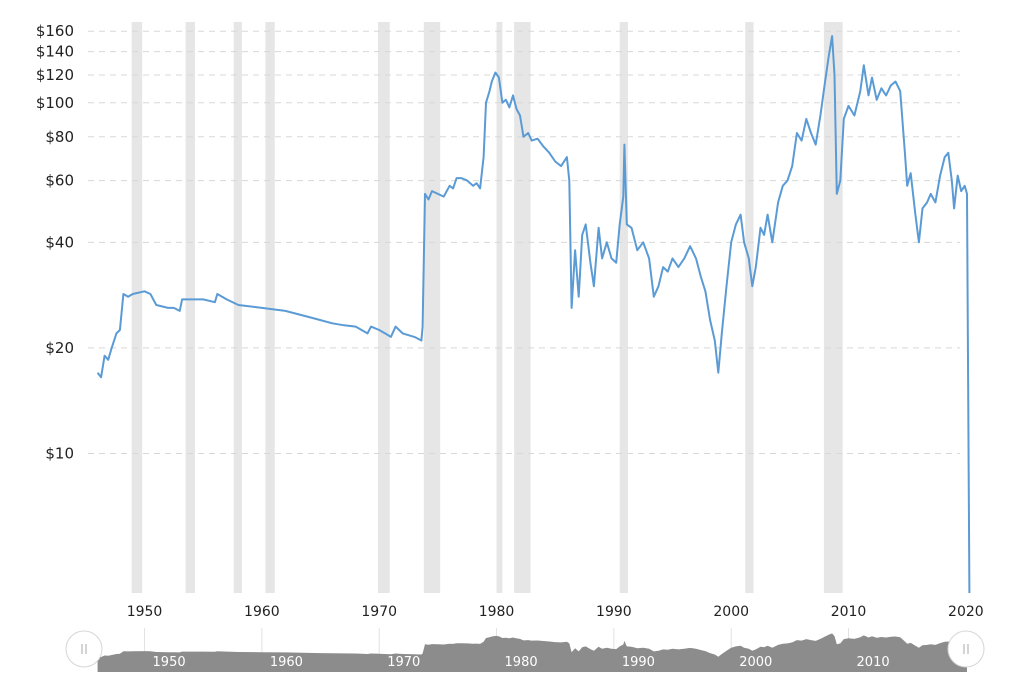 The width and height of the screenshot is (1024, 686). I want to click on navigator-tick-label: 1960, so click(286, 662).